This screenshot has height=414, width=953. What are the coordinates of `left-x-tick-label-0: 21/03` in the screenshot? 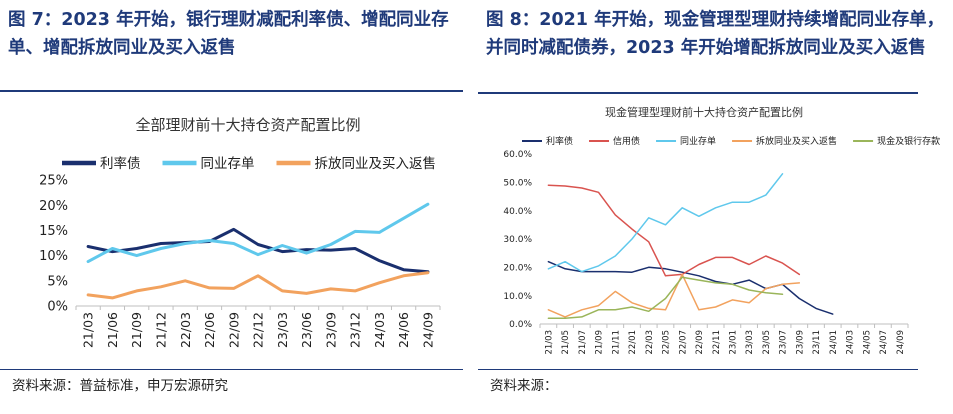 It's located at (88, 330).